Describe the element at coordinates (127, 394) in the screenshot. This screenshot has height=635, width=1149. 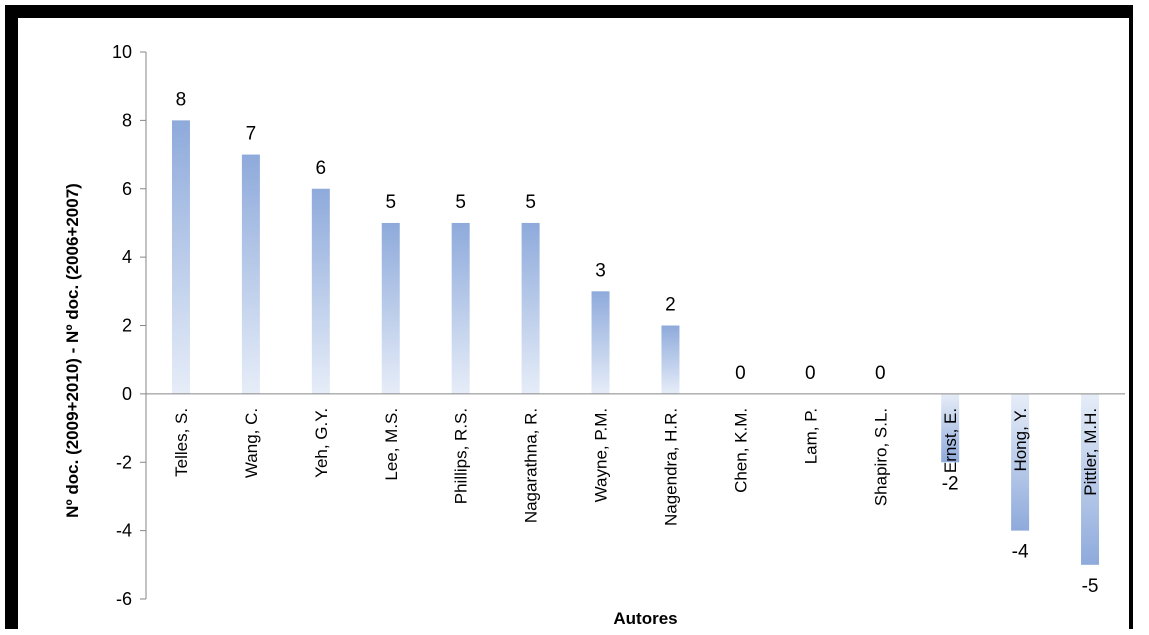
I see `y-tick-label: 0` at that location.